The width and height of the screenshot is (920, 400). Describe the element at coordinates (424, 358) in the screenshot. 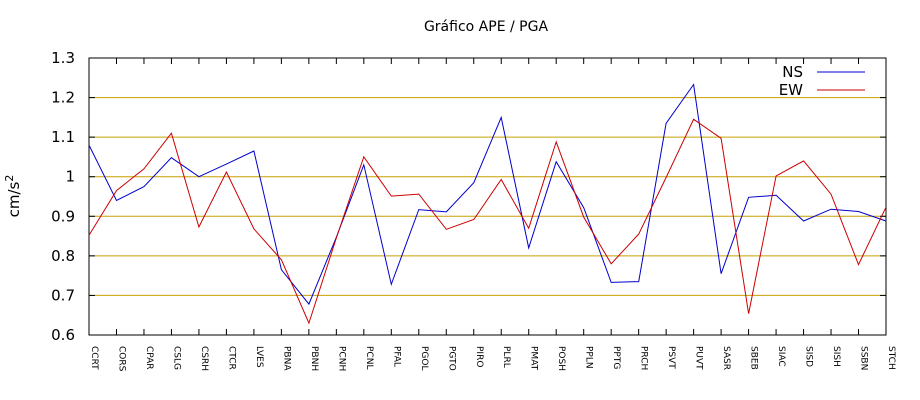

I see `x-tick-label: PGOL` at that location.